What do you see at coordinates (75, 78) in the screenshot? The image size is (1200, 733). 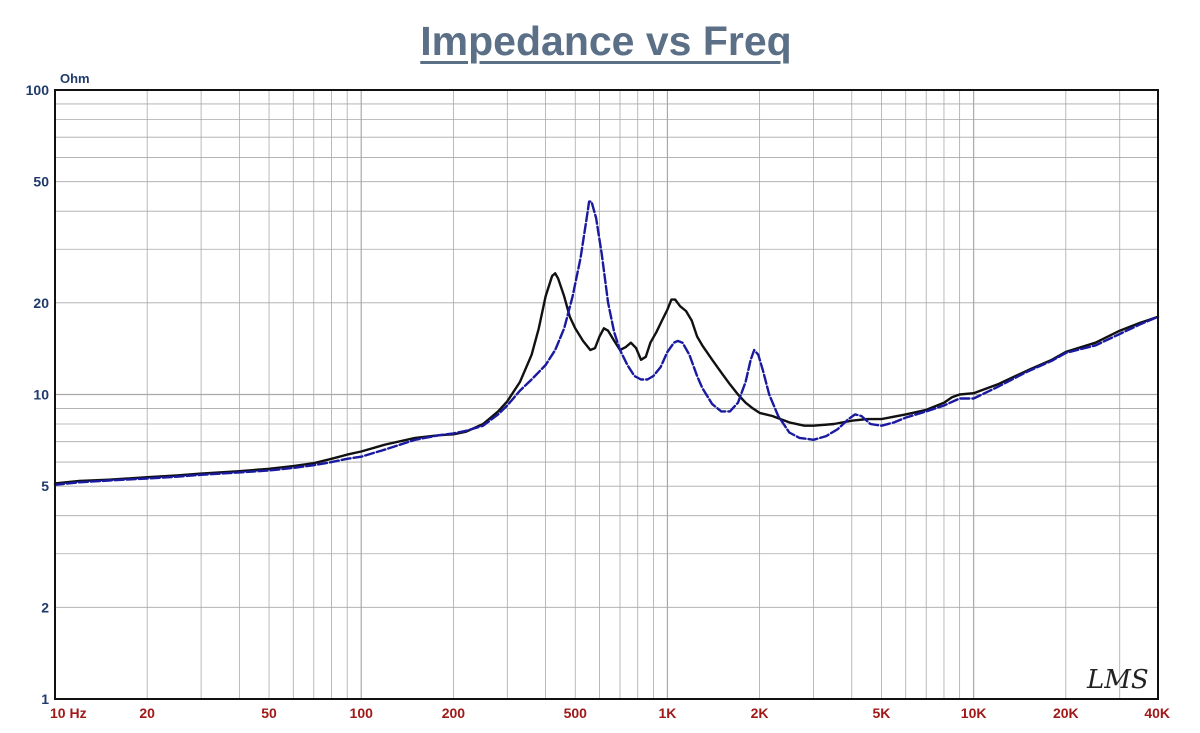 I see `y-axis-label: Ohm` at bounding box center [75, 78].